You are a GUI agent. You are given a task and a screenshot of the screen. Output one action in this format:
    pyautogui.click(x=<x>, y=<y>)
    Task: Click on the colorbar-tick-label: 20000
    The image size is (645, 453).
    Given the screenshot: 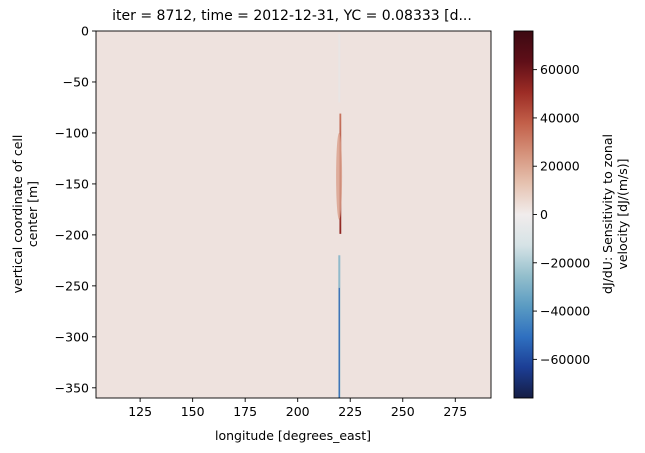 What is the action you would take?
    pyautogui.click(x=560, y=166)
    